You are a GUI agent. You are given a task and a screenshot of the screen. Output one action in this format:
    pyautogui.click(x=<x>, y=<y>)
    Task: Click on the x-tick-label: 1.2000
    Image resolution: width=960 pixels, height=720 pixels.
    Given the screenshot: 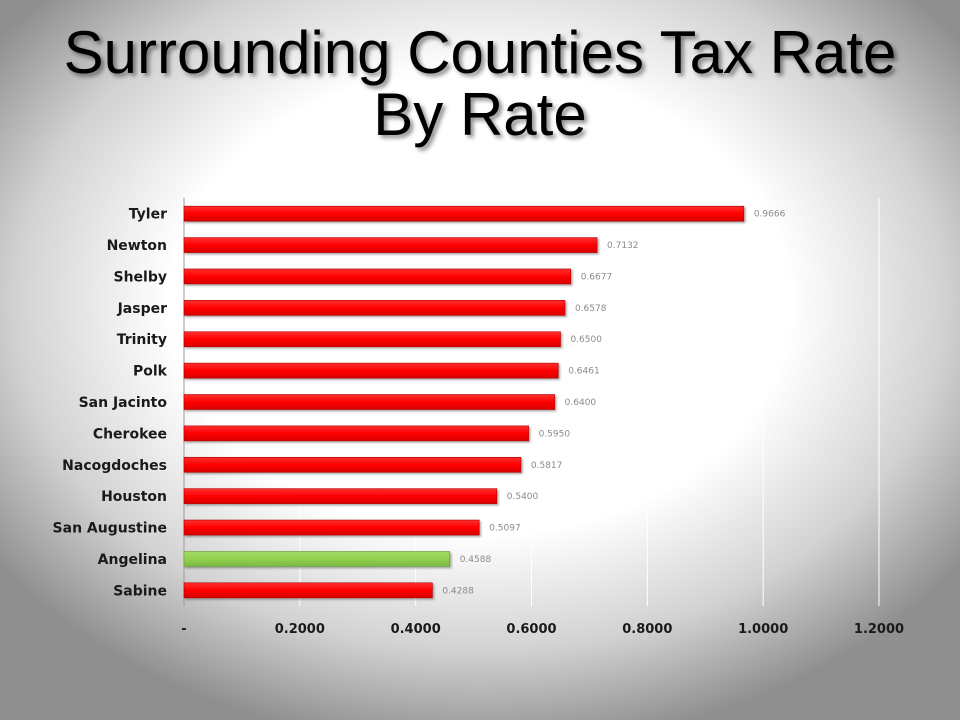 What is the action you would take?
    pyautogui.click(x=879, y=629)
    